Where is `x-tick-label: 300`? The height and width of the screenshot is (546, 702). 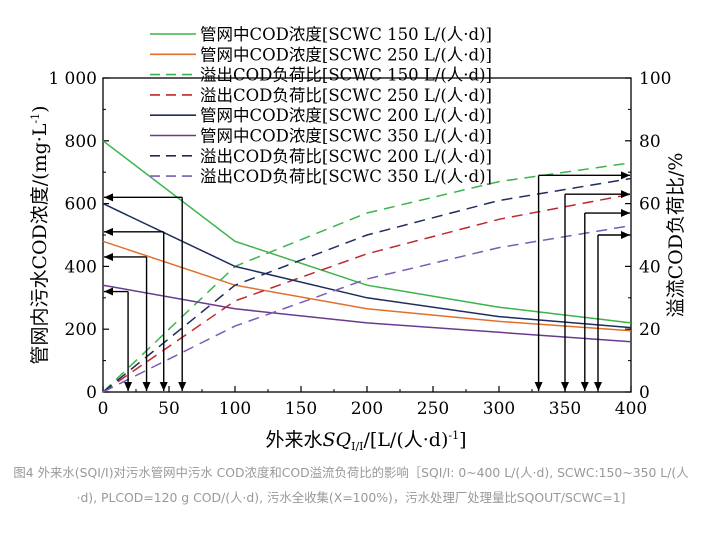
x-tick-label: 300 is located at coordinates (499, 409).